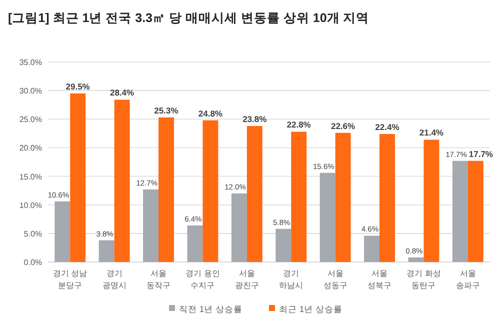  What do you see at coordinates (30, 91) in the screenshot?
I see `y-tick-label: 30.0%` at bounding box center [30, 91].